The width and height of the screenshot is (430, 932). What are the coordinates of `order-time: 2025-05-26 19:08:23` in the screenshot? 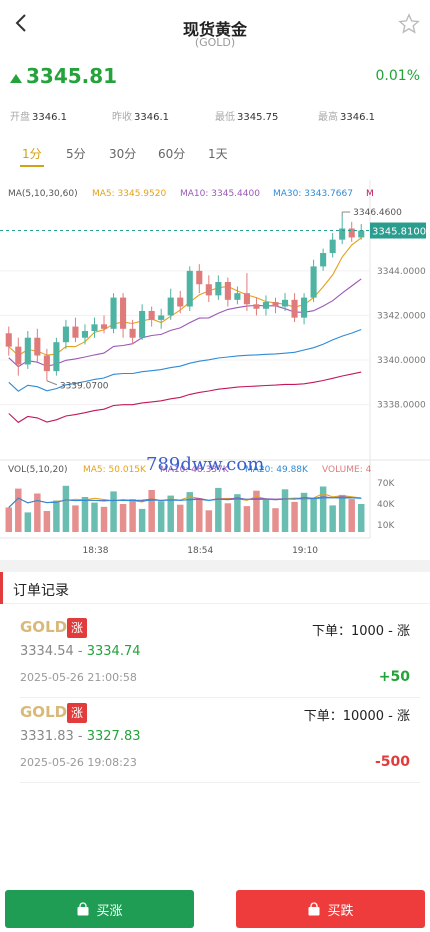 It's located at (78, 762).